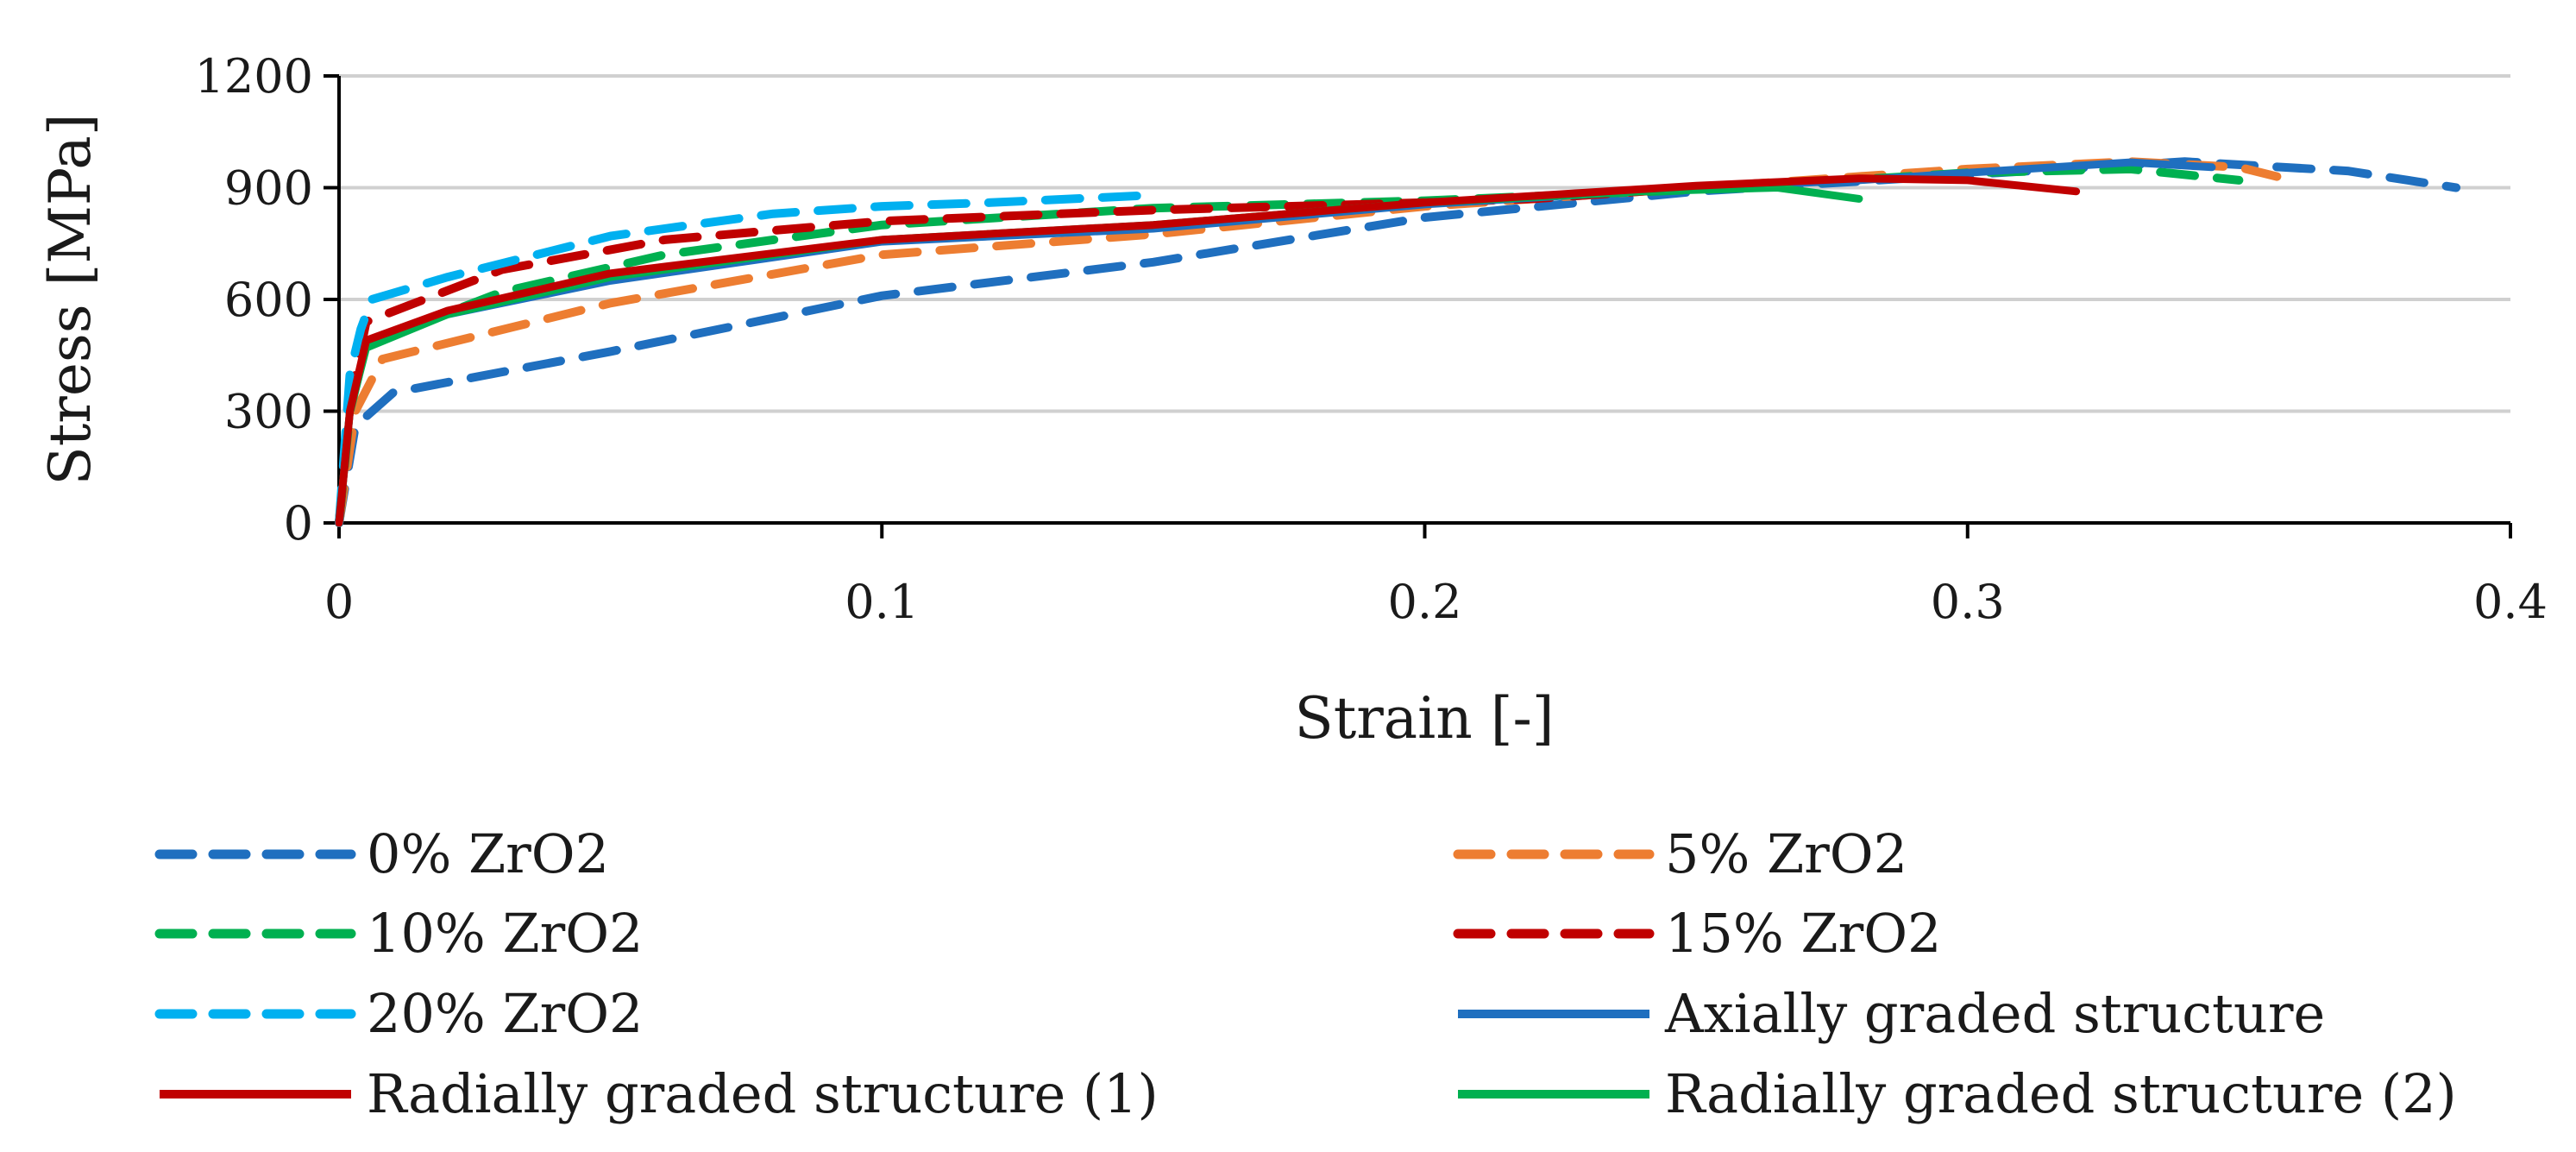  Describe the element at coordinates (1803, 934) in the screenshot. I see `legend-label-3: 15% ZrO2` at that location.